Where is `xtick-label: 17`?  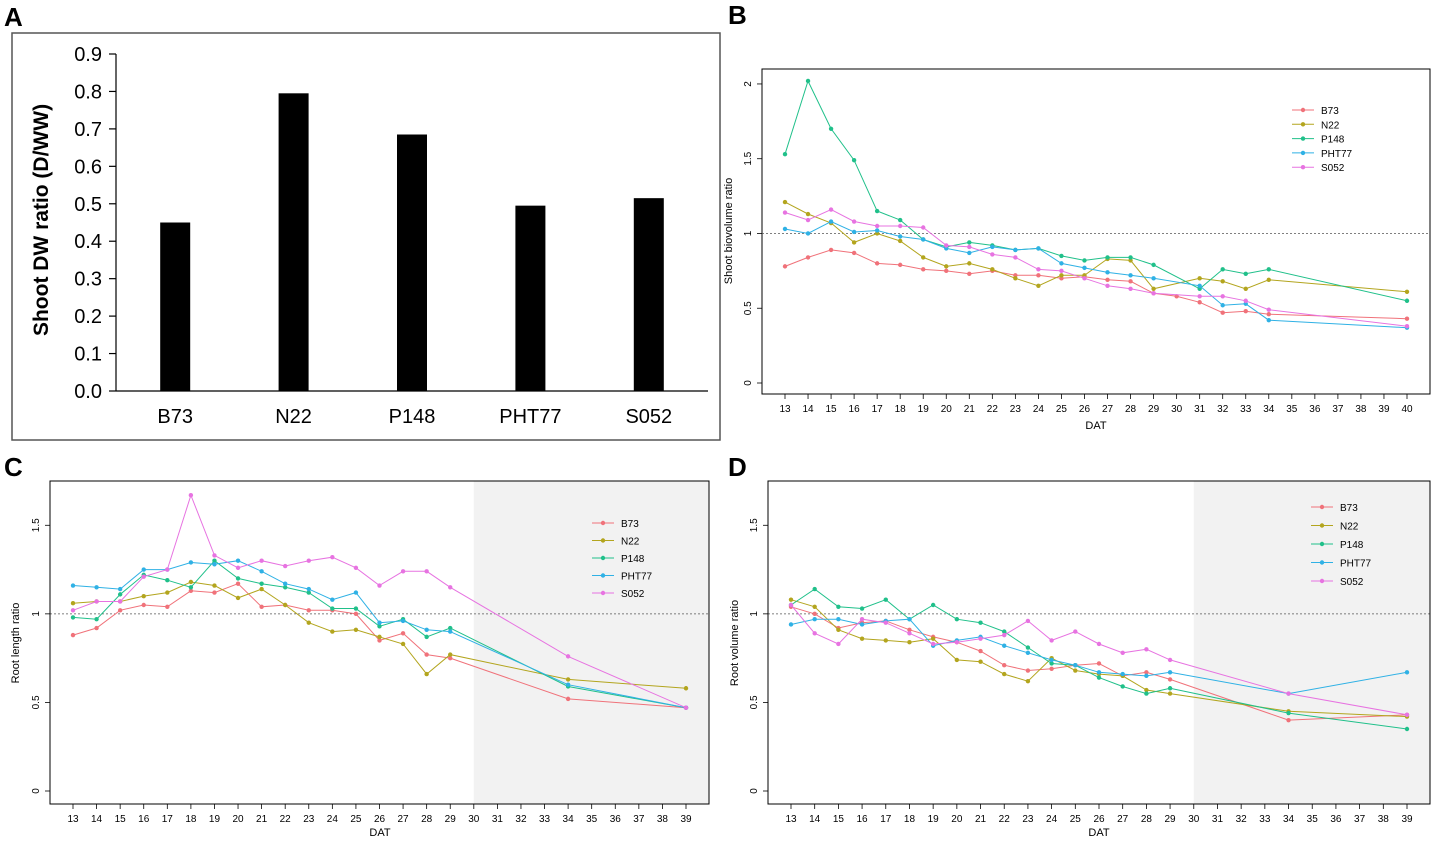 xtick-label: 17 is located at coordinates (878, 409).